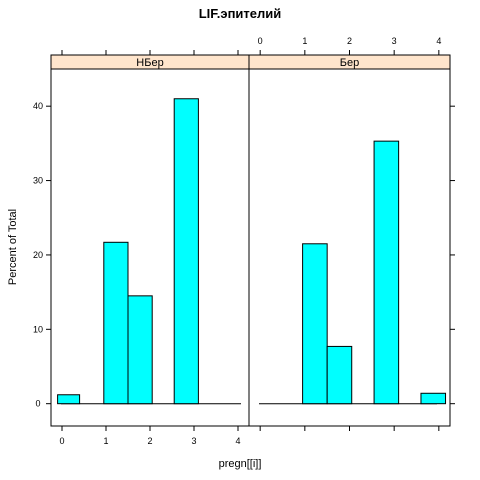 This screenshot has width=480, height=480. I want to click on y-tick-label: 40, so click(38, 106).